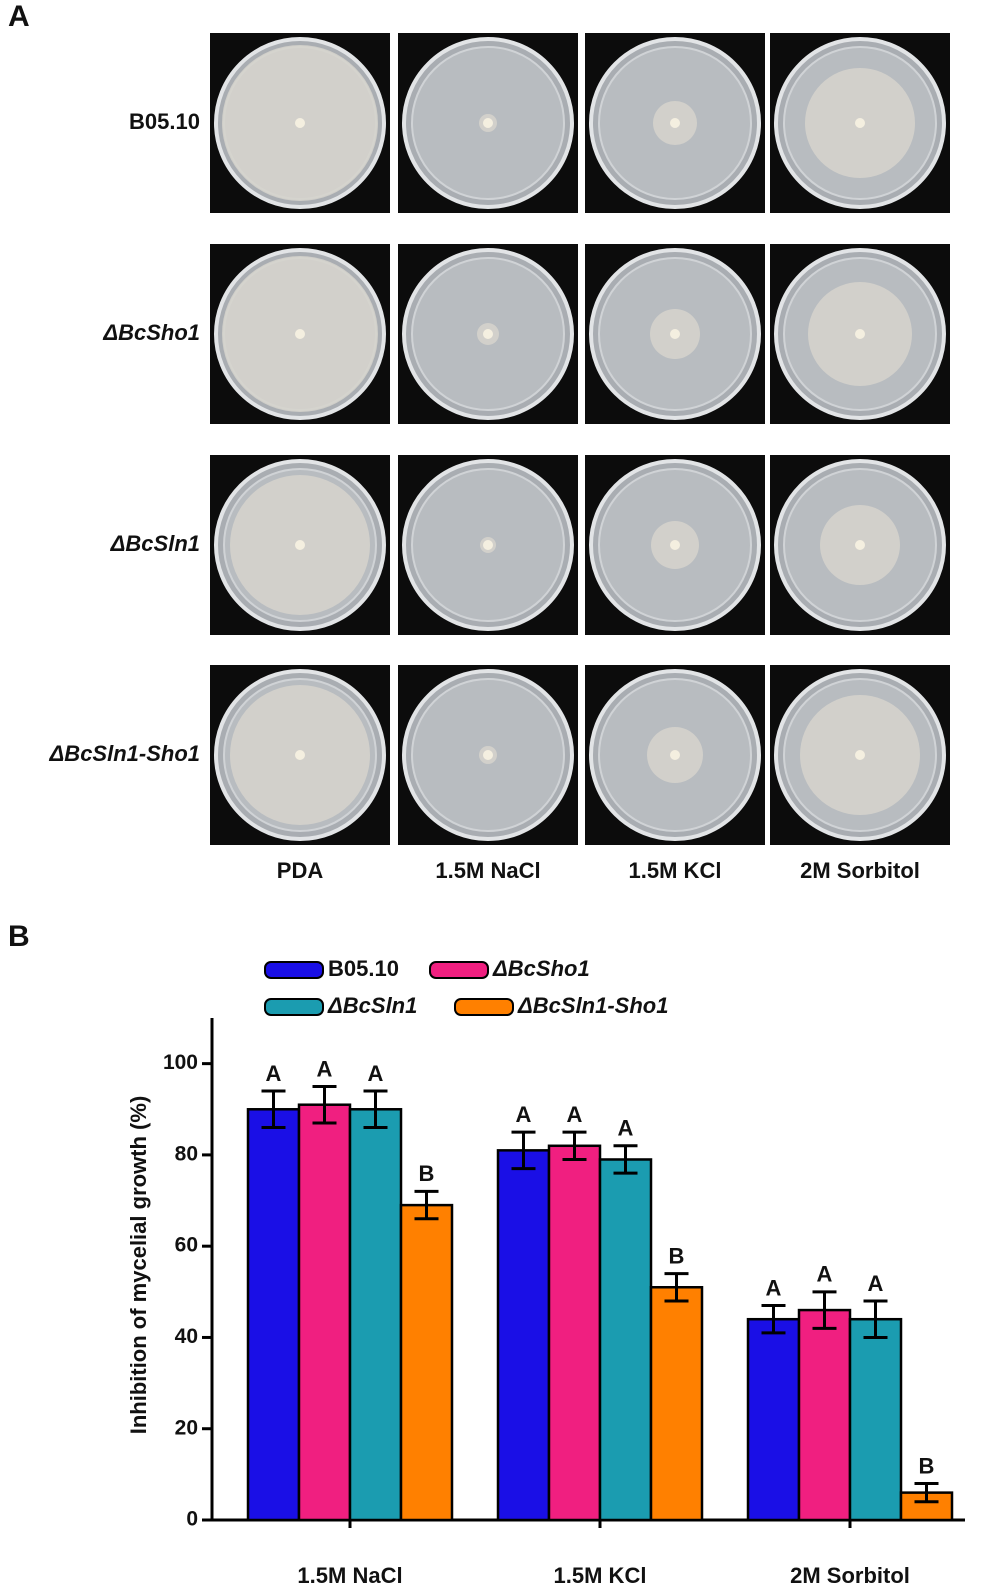  What do you see at coordinates (860, 870) in the screenshot?
I see `column-label: 2M Sorbitol` at bounding box center [860, 870].